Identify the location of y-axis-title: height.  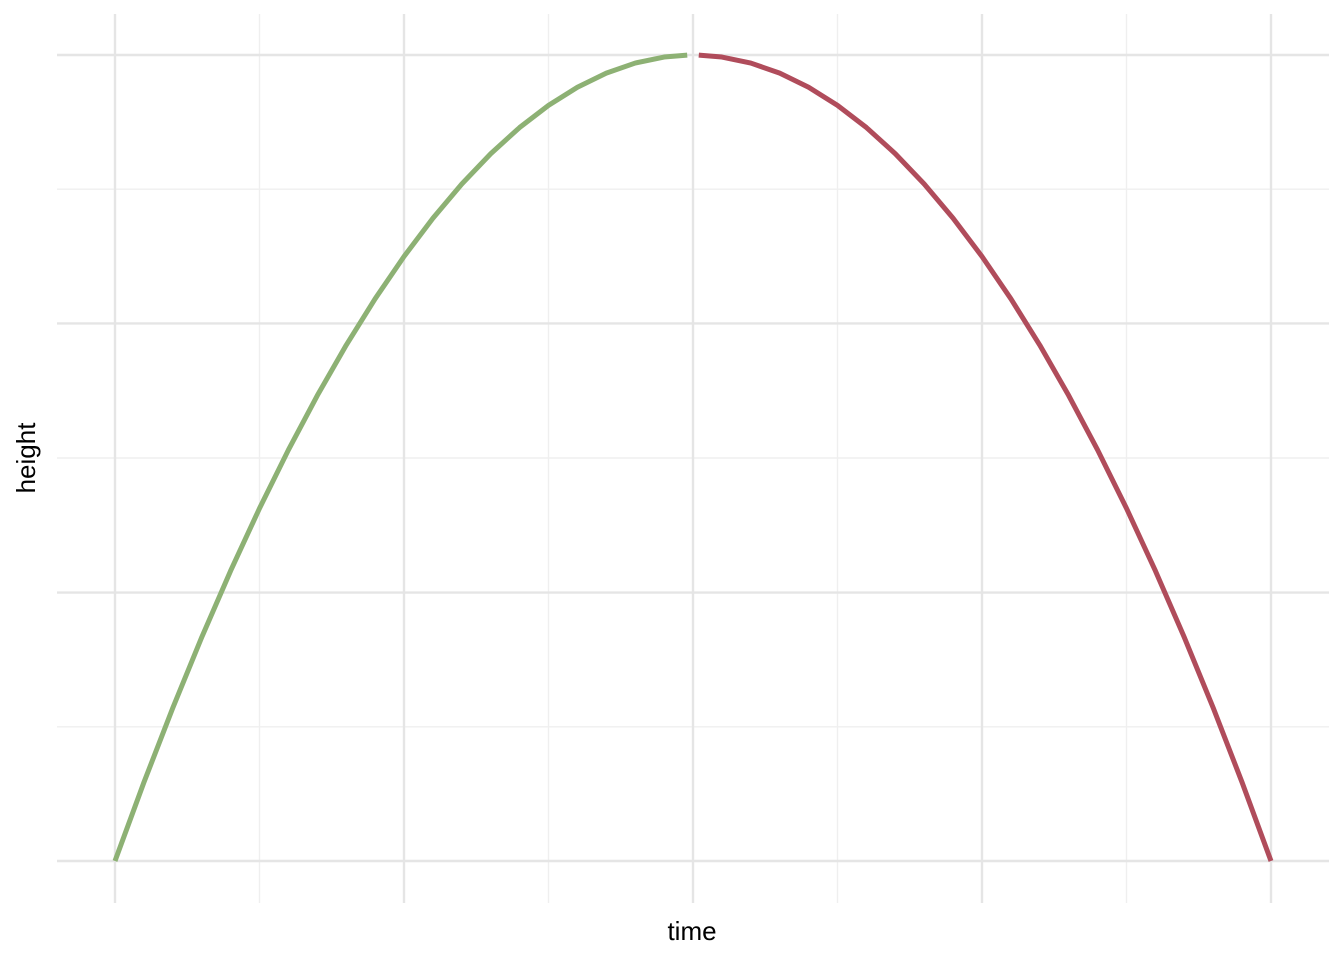
(26, 458).